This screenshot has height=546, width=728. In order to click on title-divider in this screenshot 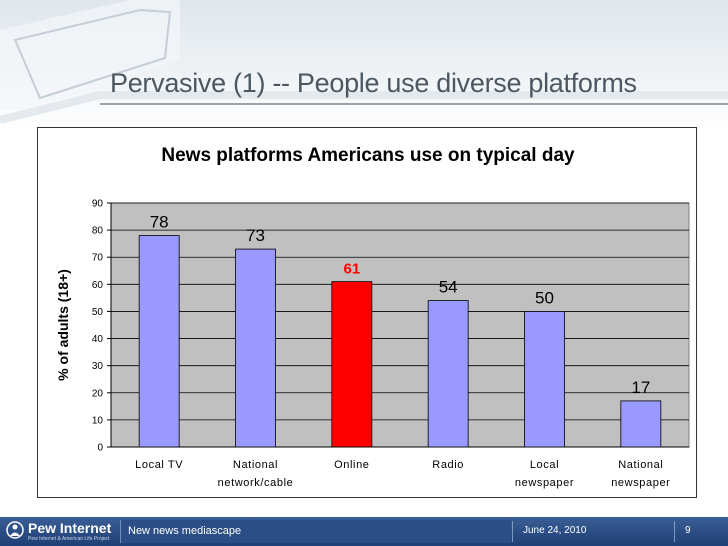, I will do `click(414, 104)`.